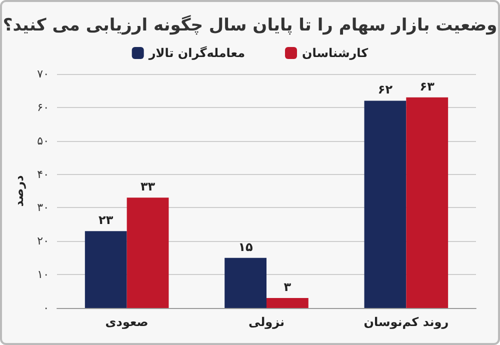 The width and height of the screenshot is (500, 345). Describe the element at coordinates (428, 86) in the screenshot. I see `data-label: ۶۳` at that location.